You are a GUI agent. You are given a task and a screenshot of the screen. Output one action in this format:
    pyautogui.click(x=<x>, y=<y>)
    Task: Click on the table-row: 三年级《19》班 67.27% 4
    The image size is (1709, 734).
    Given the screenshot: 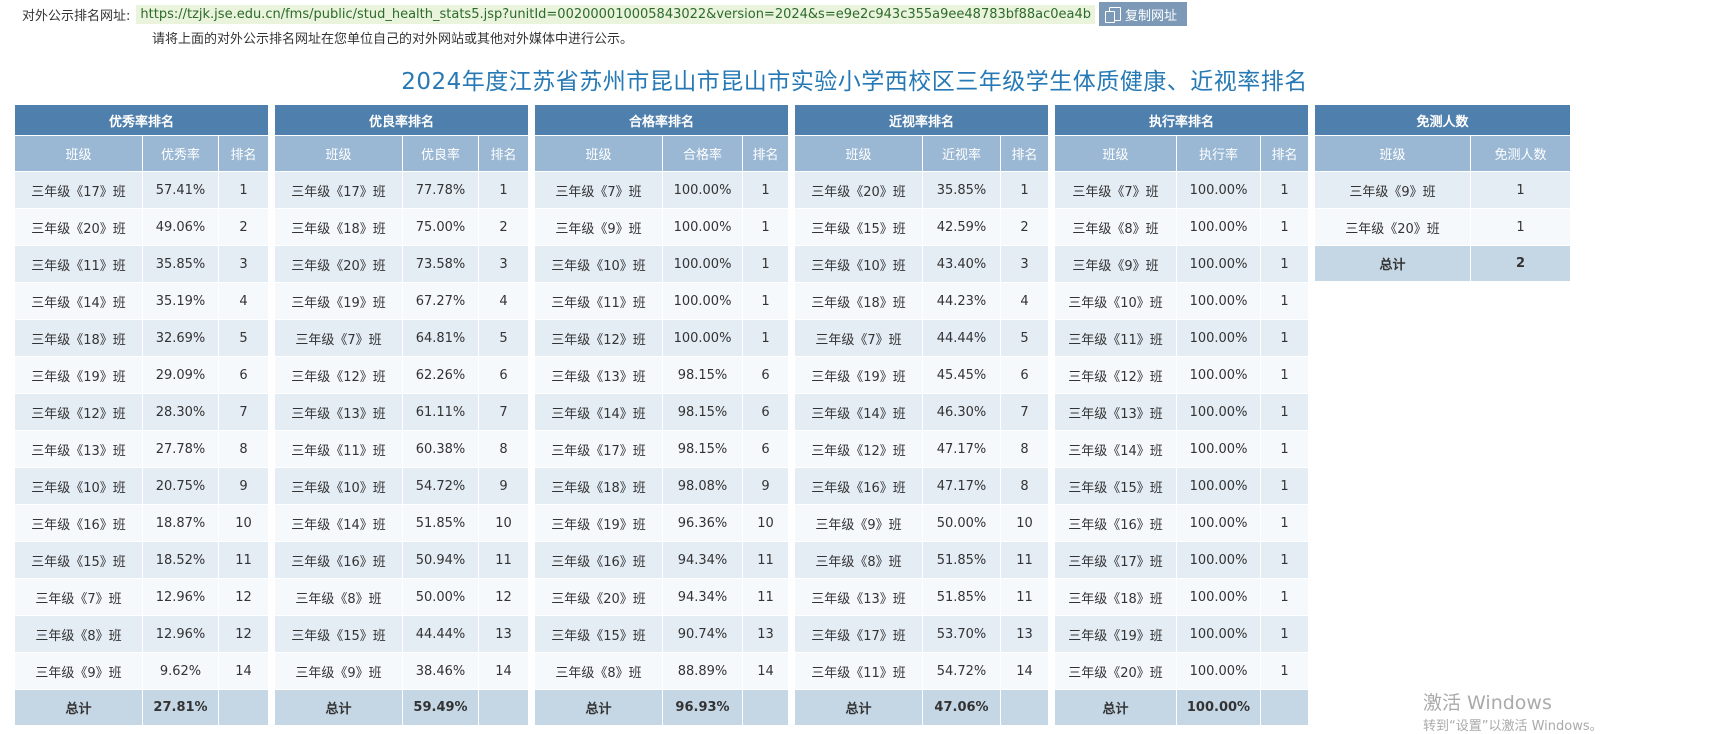 What is the action you would take?
    pyautogui.click(x=402, y=301)
    